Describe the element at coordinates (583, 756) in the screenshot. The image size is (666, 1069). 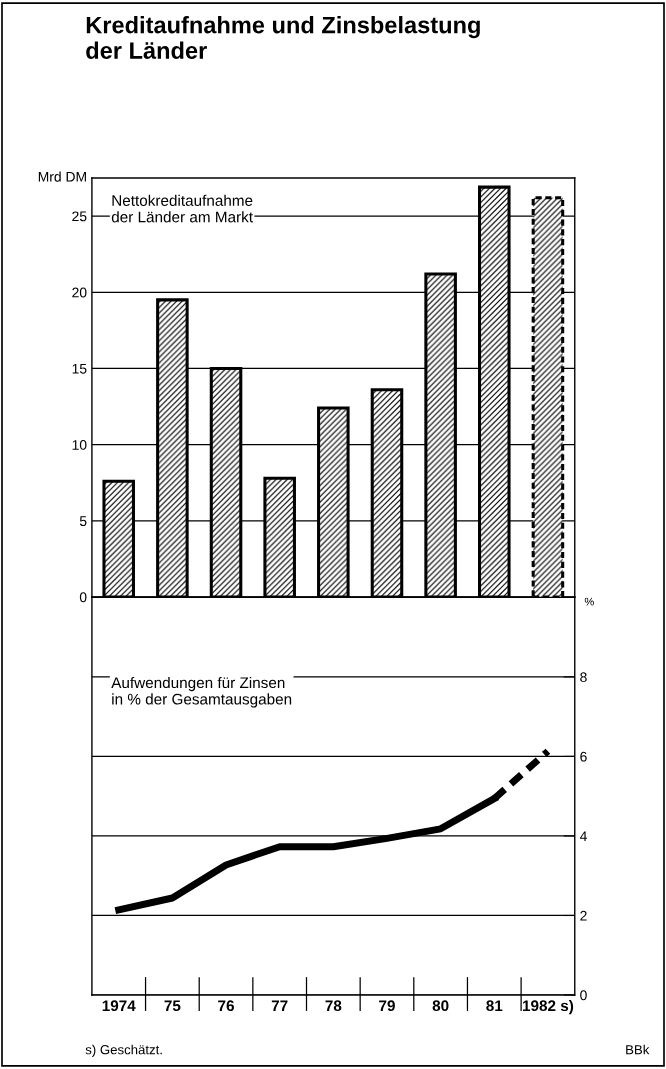
I see `y-tick-label: 6` at that location.